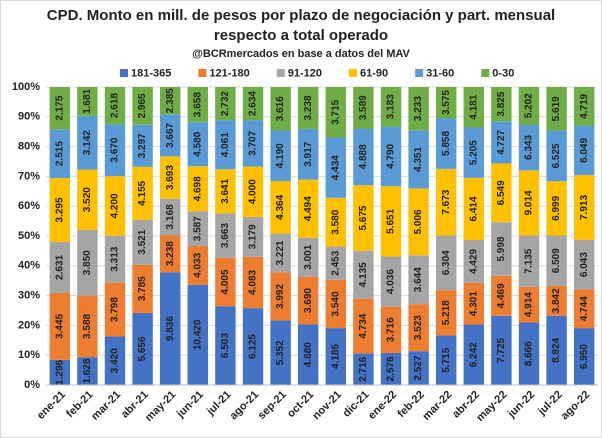  What do you see at coordinates (202, 73) in the screenshot?
I see `legend-swatch` at bounding box center [202, 73].